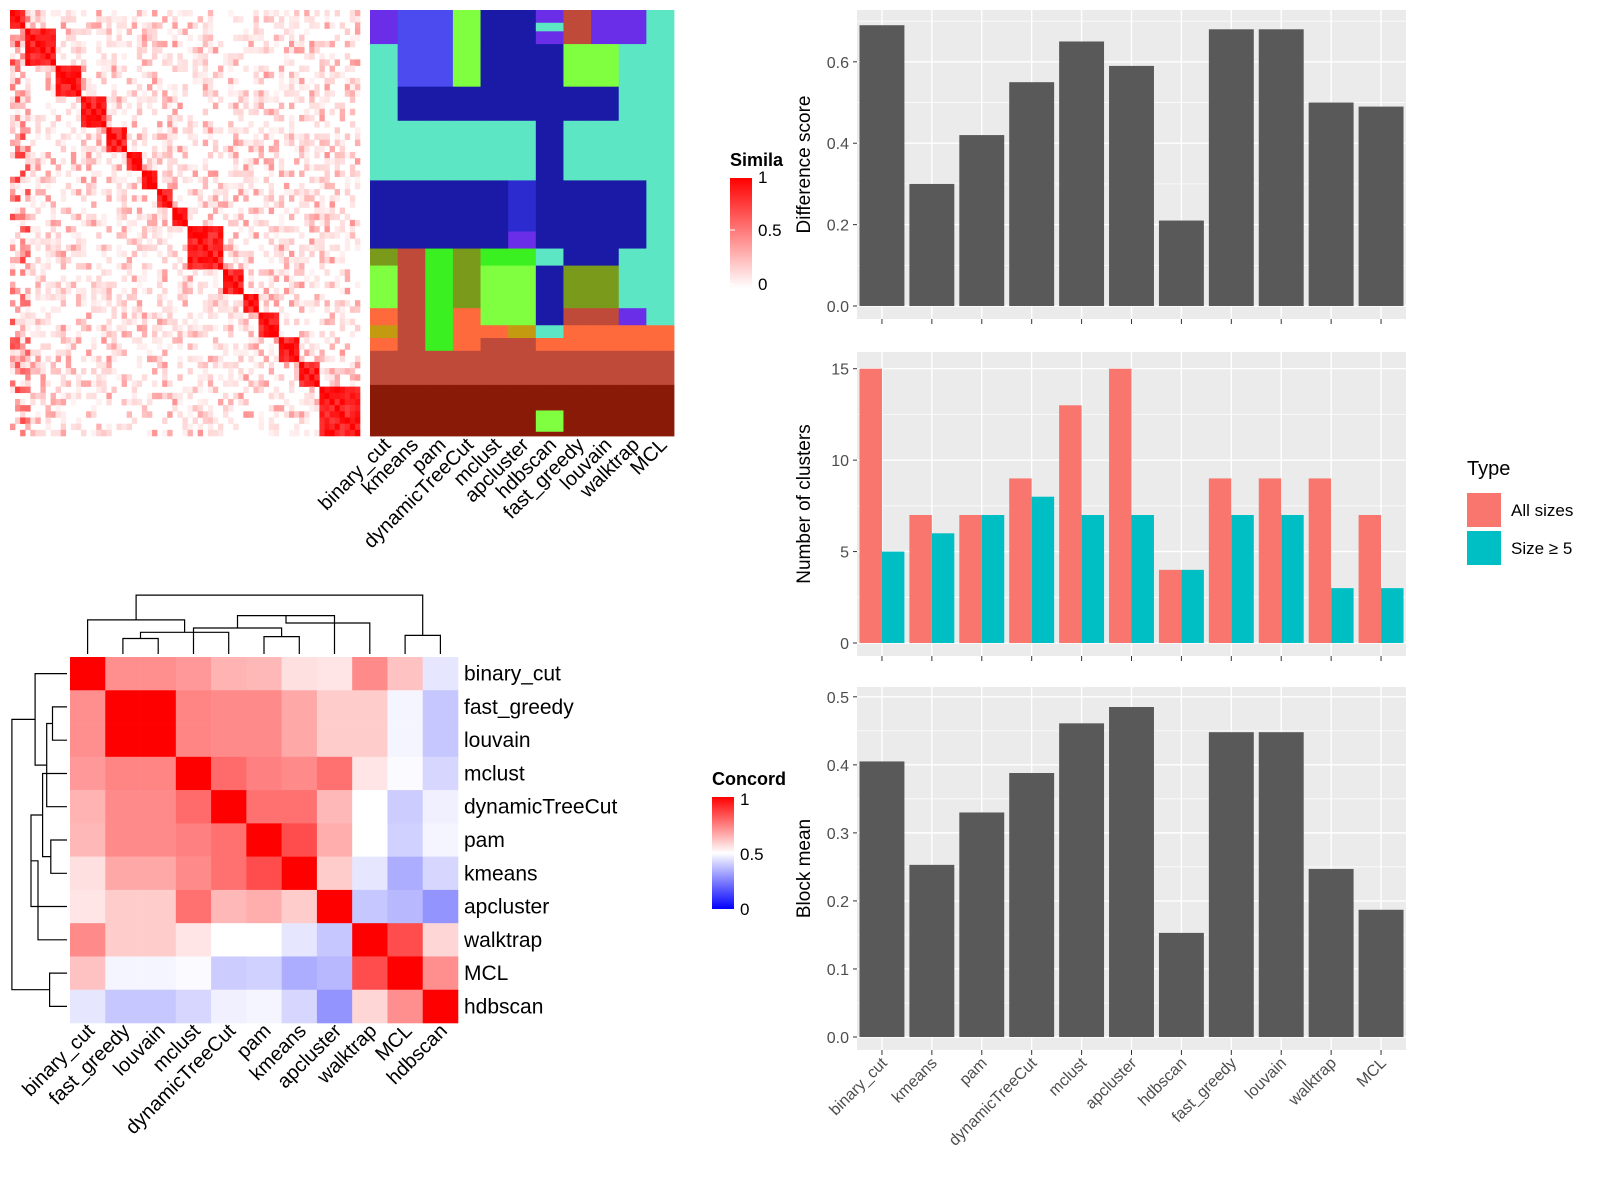 The image size is (1600, 1200). What do you see at coordinates (58, 989) in the screenshot?
I see `dendrogram-branch` at bounding box center [58, 989].